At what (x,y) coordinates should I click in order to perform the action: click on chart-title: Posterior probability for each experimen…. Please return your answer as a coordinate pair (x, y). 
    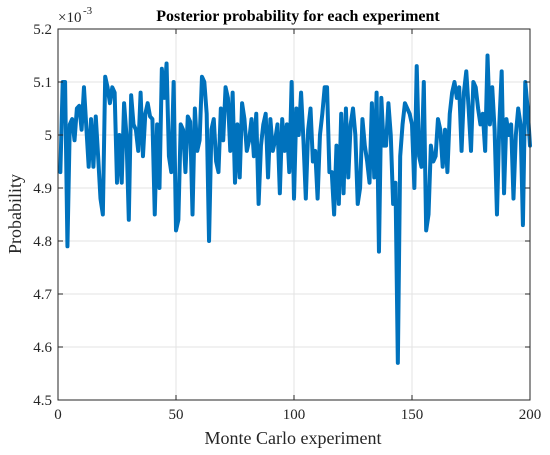
    Looking at the image, I should click on (298, 16).